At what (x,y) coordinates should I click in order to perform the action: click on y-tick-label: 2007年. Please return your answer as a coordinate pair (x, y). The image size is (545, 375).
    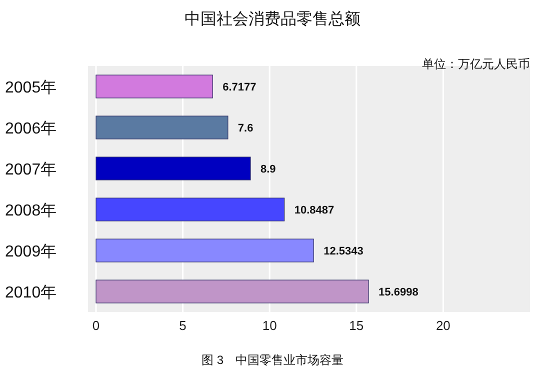
    Looking at the image, I should click on (31, 170).